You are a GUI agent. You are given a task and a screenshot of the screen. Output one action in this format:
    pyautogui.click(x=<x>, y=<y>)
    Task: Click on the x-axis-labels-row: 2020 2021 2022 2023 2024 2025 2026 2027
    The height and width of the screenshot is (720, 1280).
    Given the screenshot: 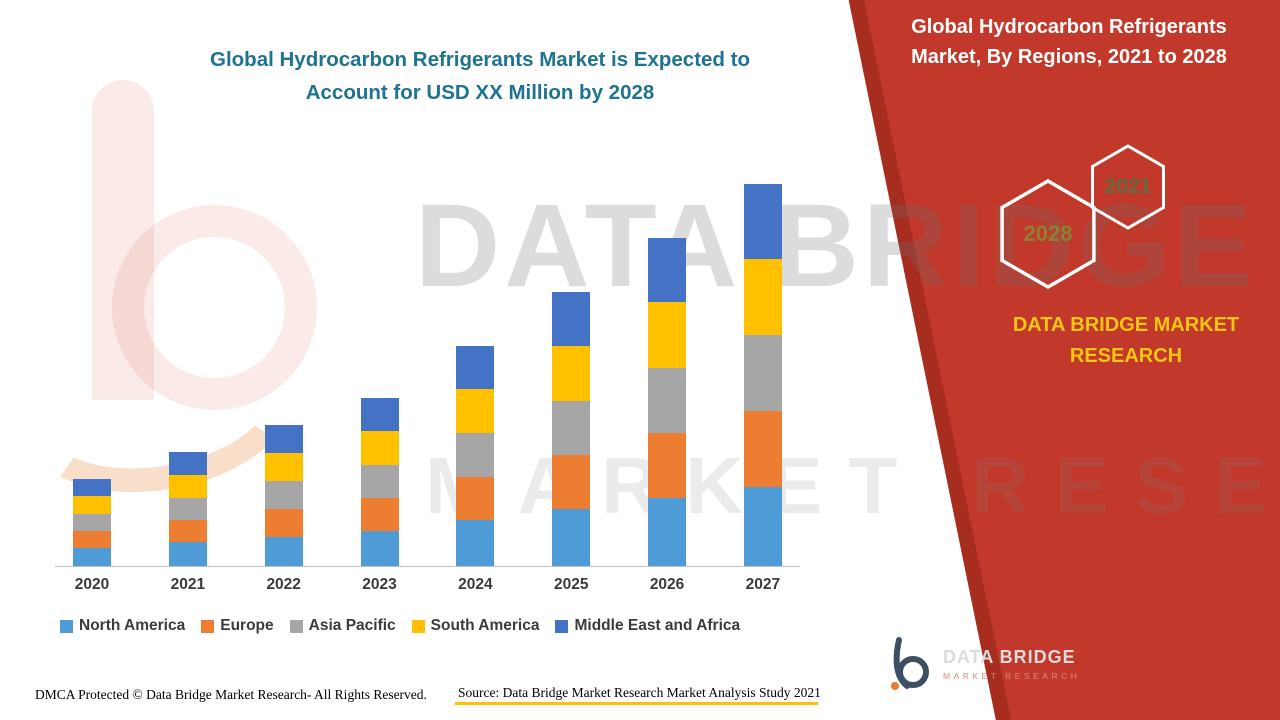 What is the action you would take?
    pyautogui.click(x=427, y=585)
    